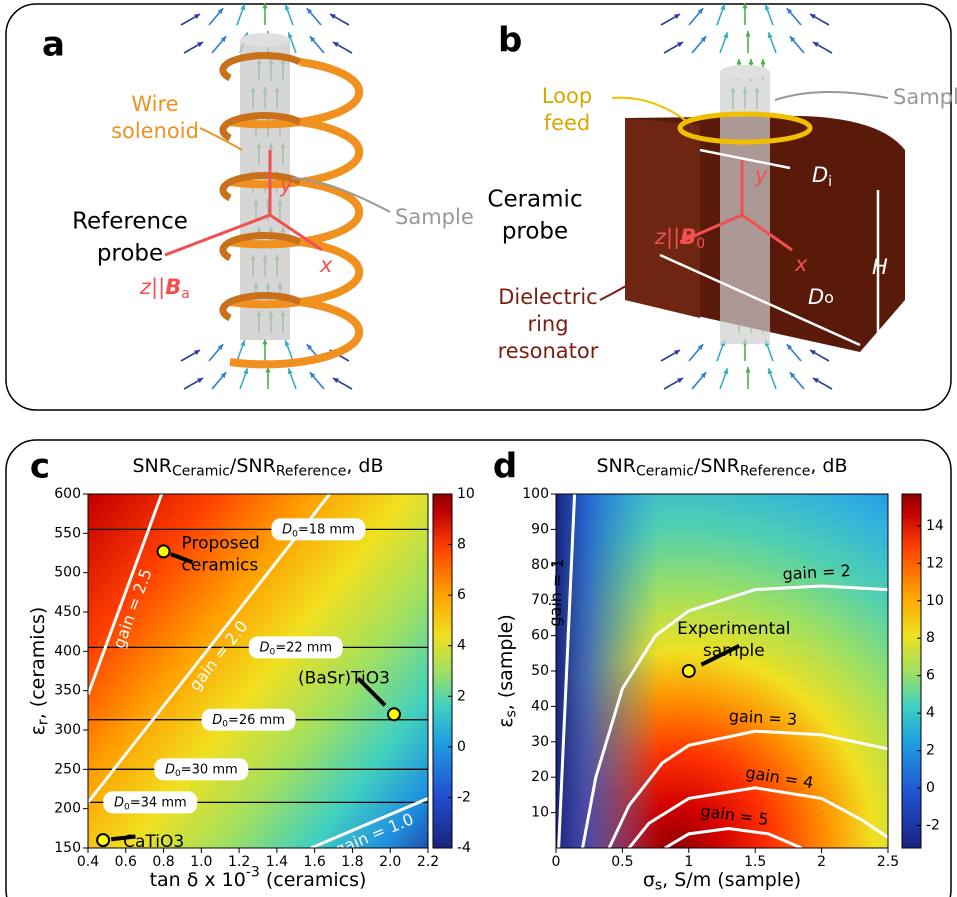 This screenshot has height=897, width=957. Describe the element at coordinates (67, 769) in the screenshot. I see `y-tick-label: 250` at that location.